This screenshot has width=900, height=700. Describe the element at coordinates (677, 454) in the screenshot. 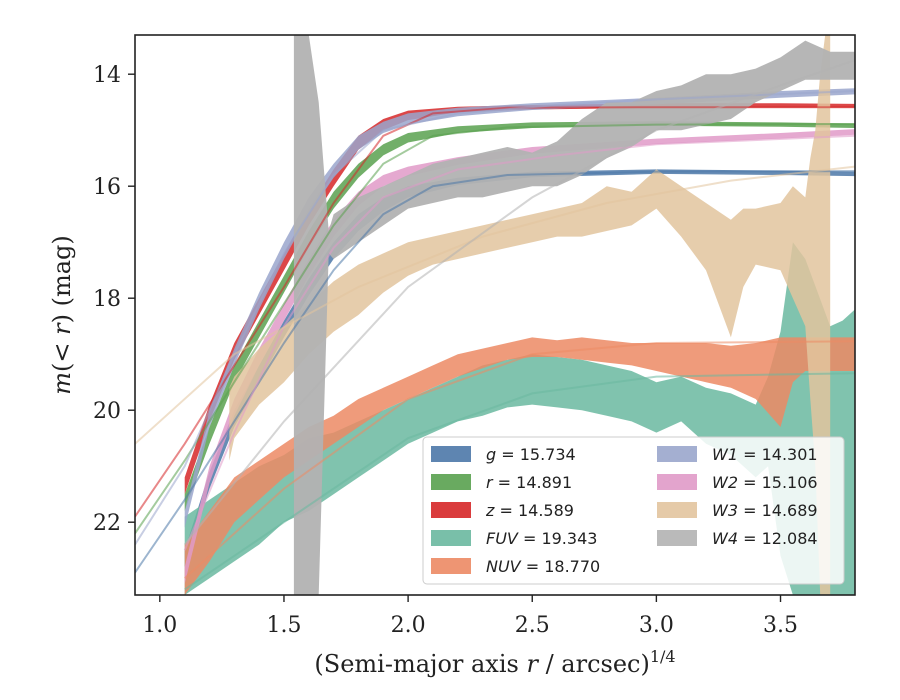

I see `legend-swatch-w1` at that location.